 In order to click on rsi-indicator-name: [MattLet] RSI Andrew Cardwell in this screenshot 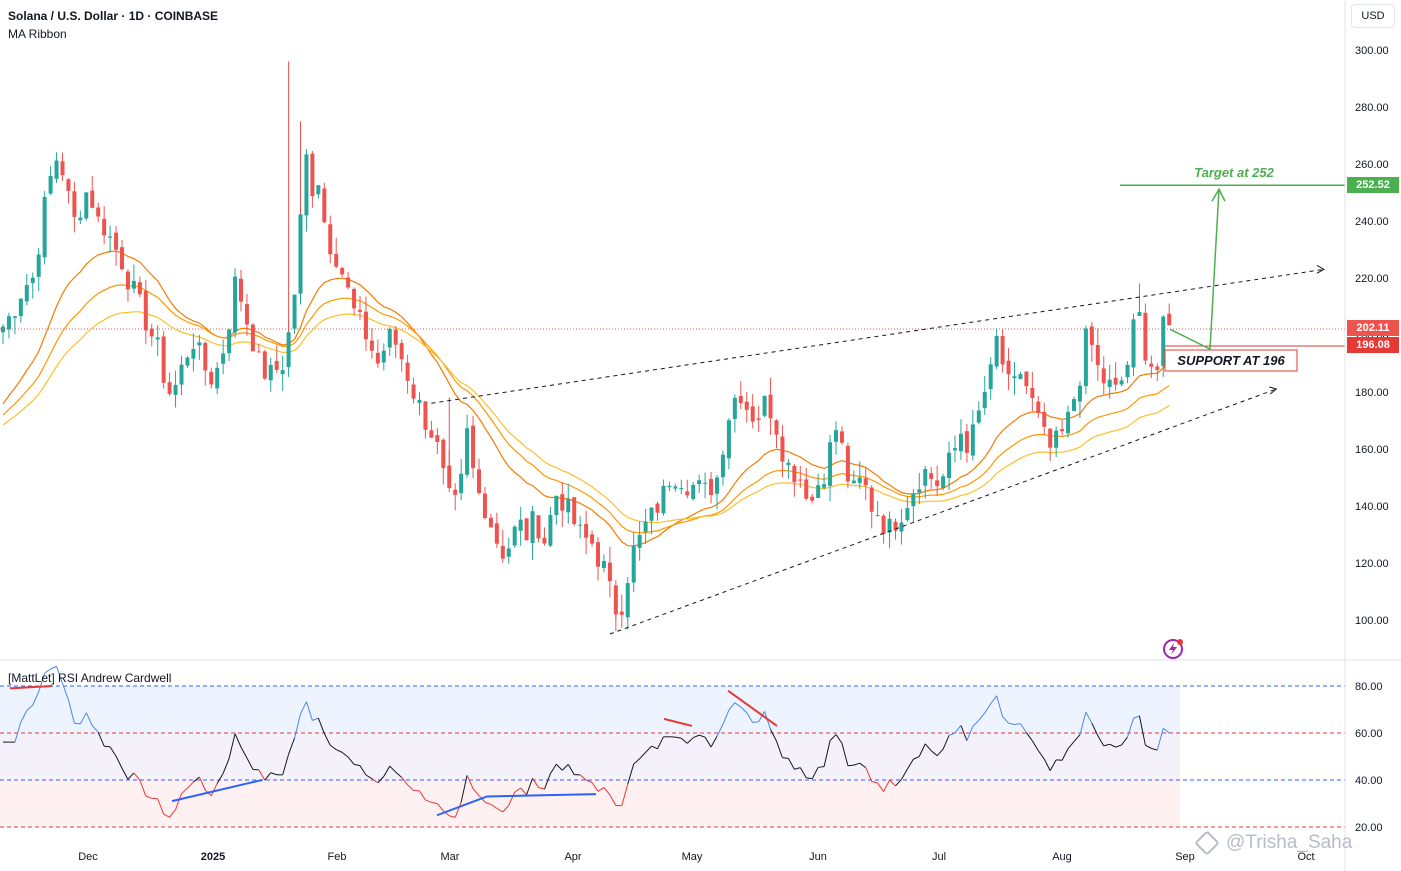, I will do `click(90, 678)`.